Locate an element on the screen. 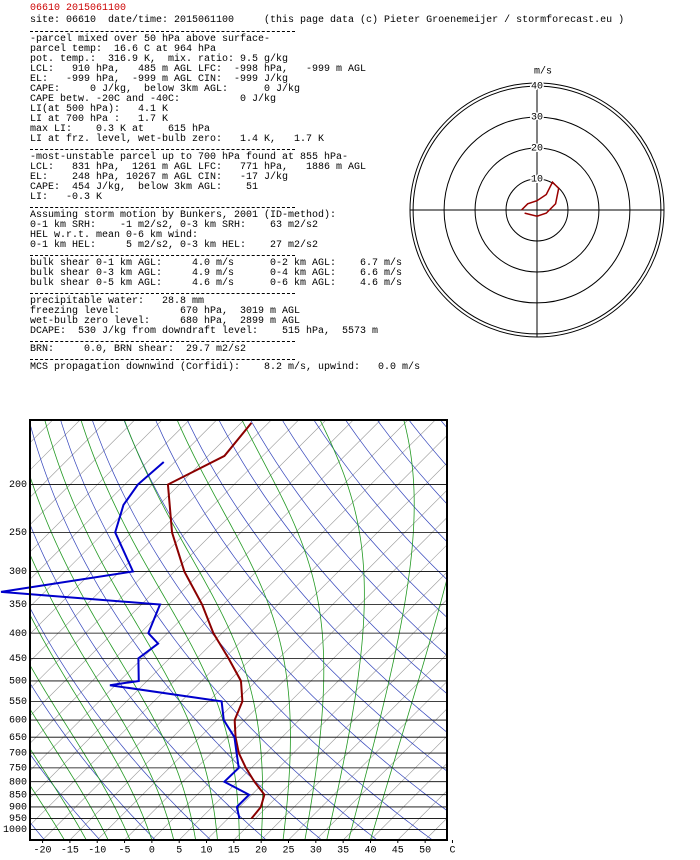 This screenshot has width=700, height=860. text-line: LI: -0.3 K is located at coordinates (66, 197).